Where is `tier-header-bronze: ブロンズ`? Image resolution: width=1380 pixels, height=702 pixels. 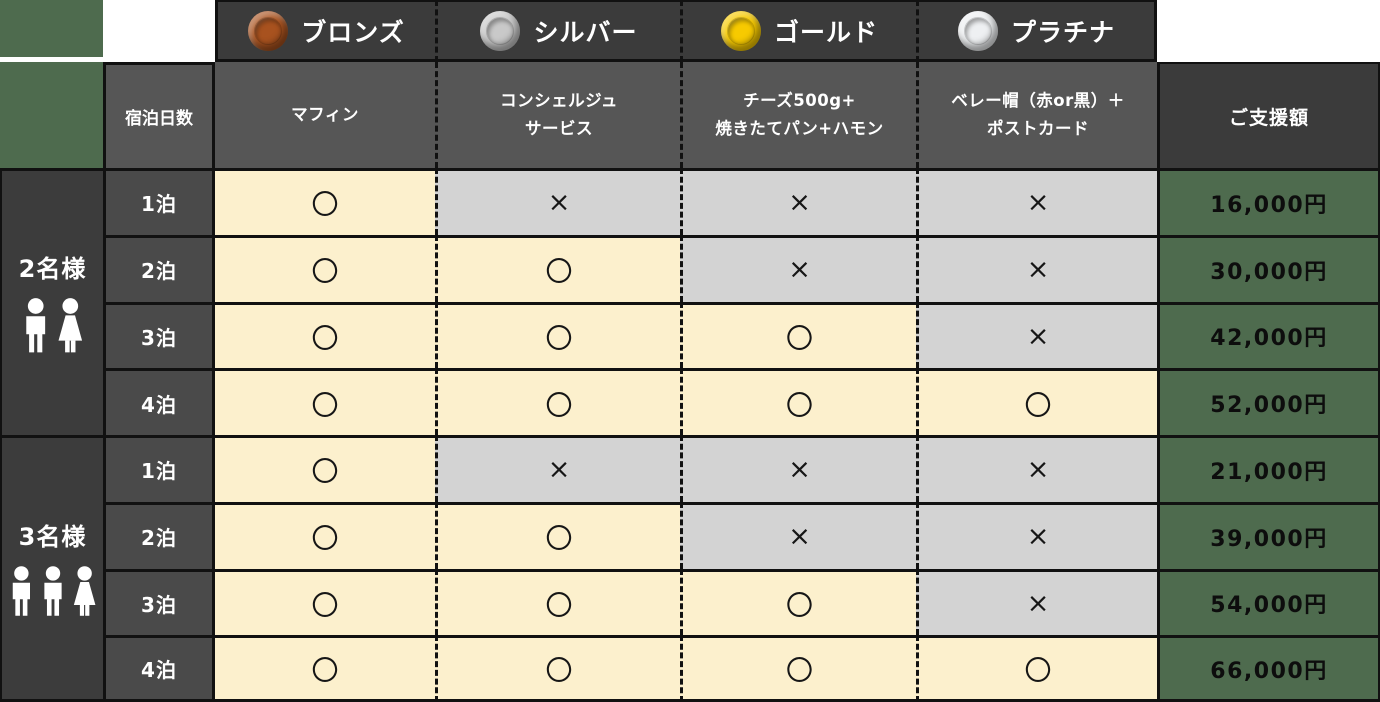
tier-header-bronze: ブロンズ is located at coordinates (325, 31).